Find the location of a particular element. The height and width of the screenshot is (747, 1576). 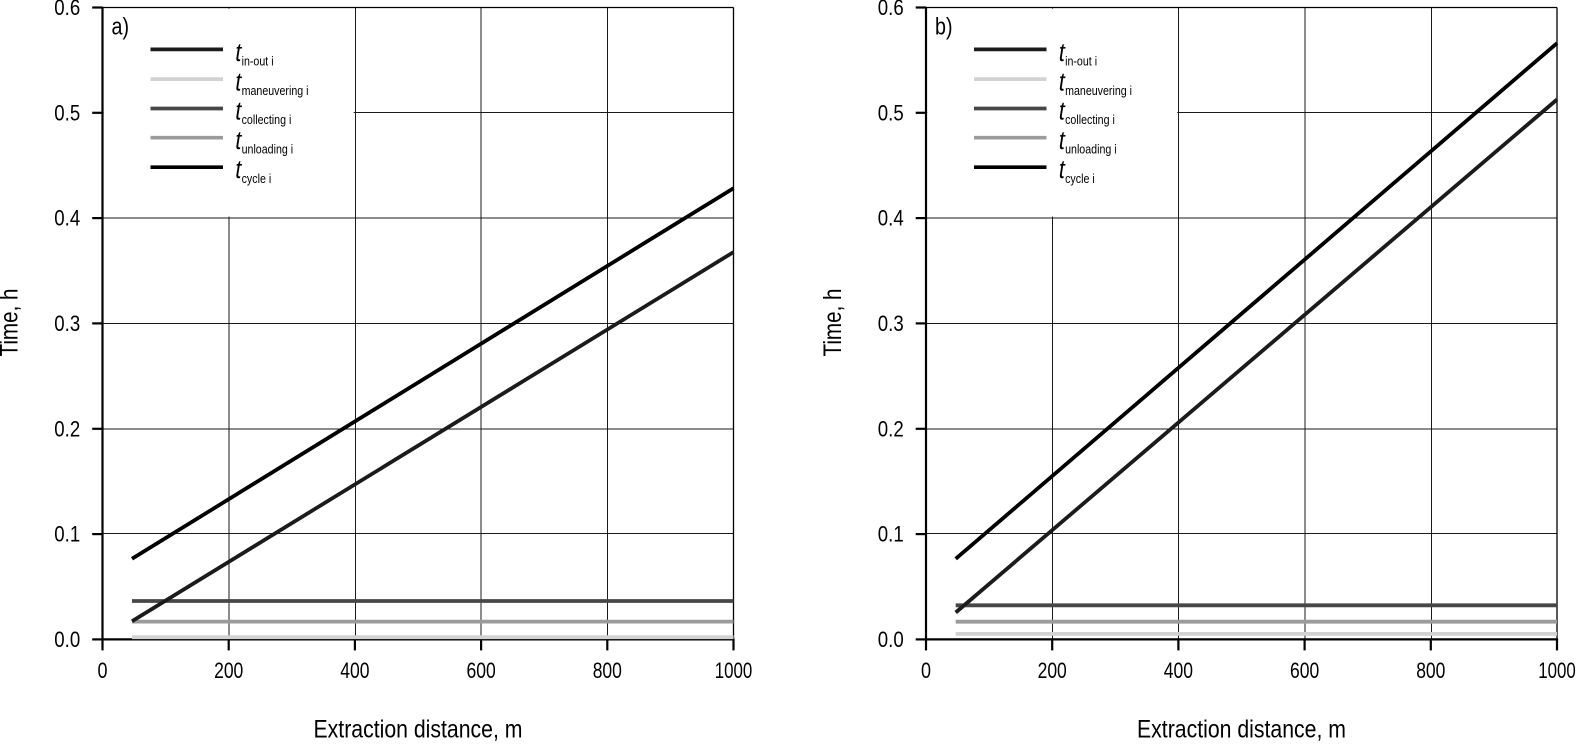

svg-text: b) is located at coordinates (944, 26).